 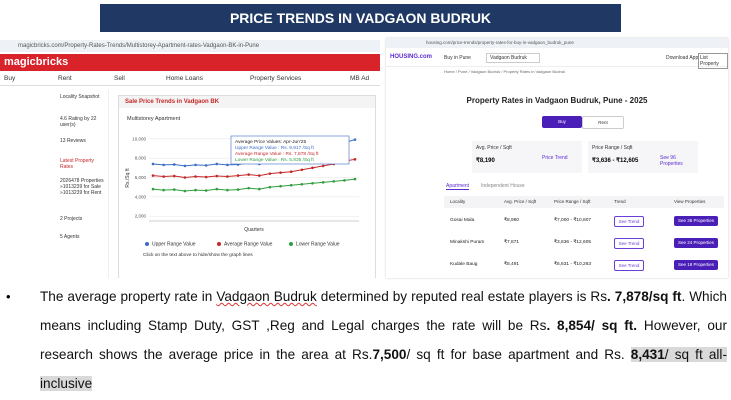 I want to click on panel-title: Sale Price Trends in Vadgaon BK, so click(x=172, y=102).